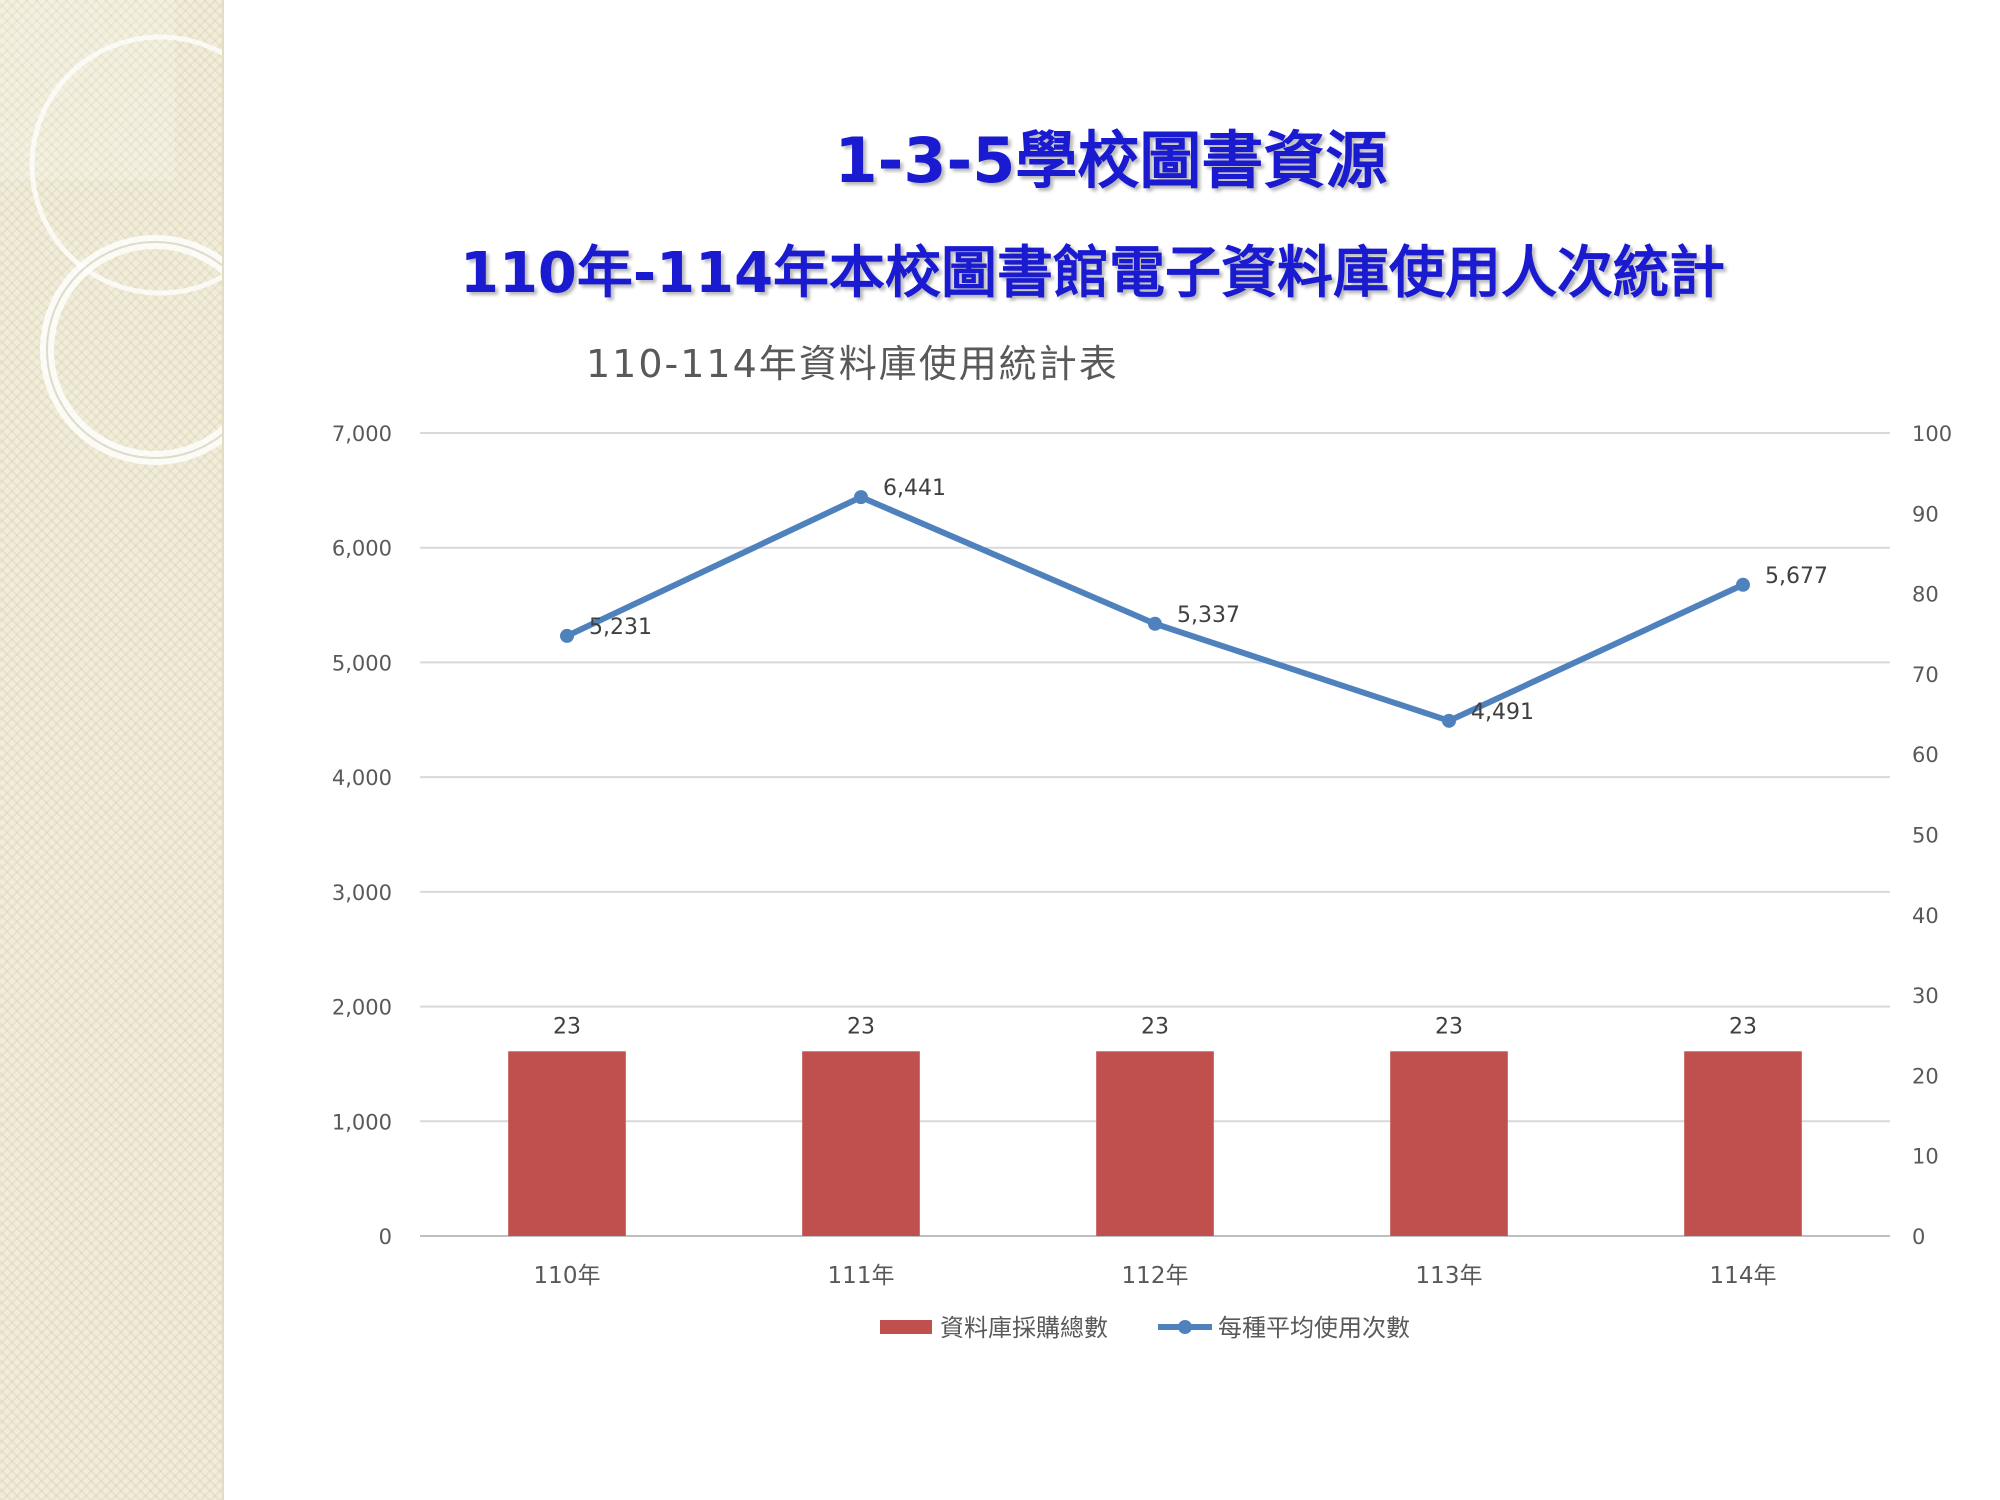 The image size is (2000, 1500). Describe the element at coordinates (914, 488) in the screenshot. I see `line-data-label: 6,441` at that location.